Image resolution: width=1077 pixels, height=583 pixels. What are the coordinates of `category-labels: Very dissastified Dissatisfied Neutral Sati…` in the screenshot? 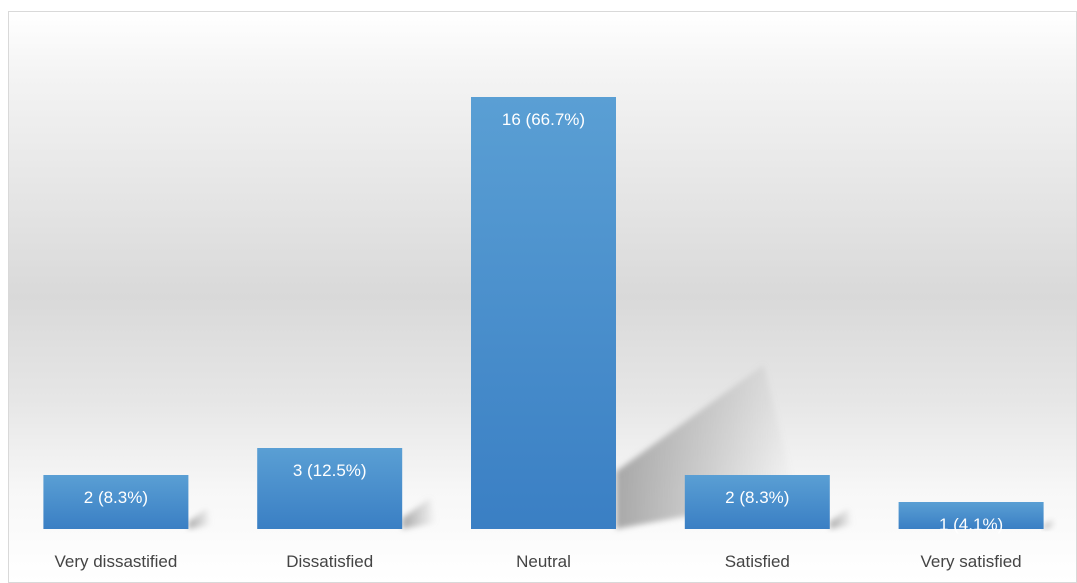 It's located at (537, 561).